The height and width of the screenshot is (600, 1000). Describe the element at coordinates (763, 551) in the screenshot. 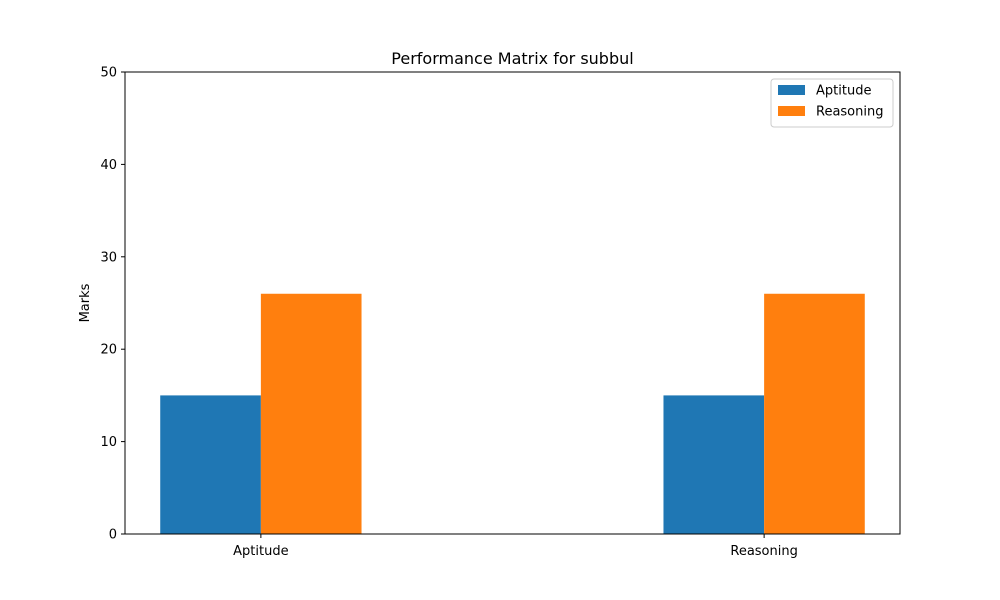

I see `x-tick-label-reasoning: Reasoning` at that location.